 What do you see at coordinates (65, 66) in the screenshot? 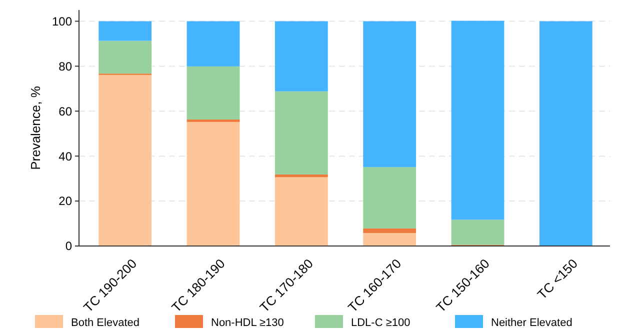
I see `y-tick-label: 80` at bounding box center [65, 66].